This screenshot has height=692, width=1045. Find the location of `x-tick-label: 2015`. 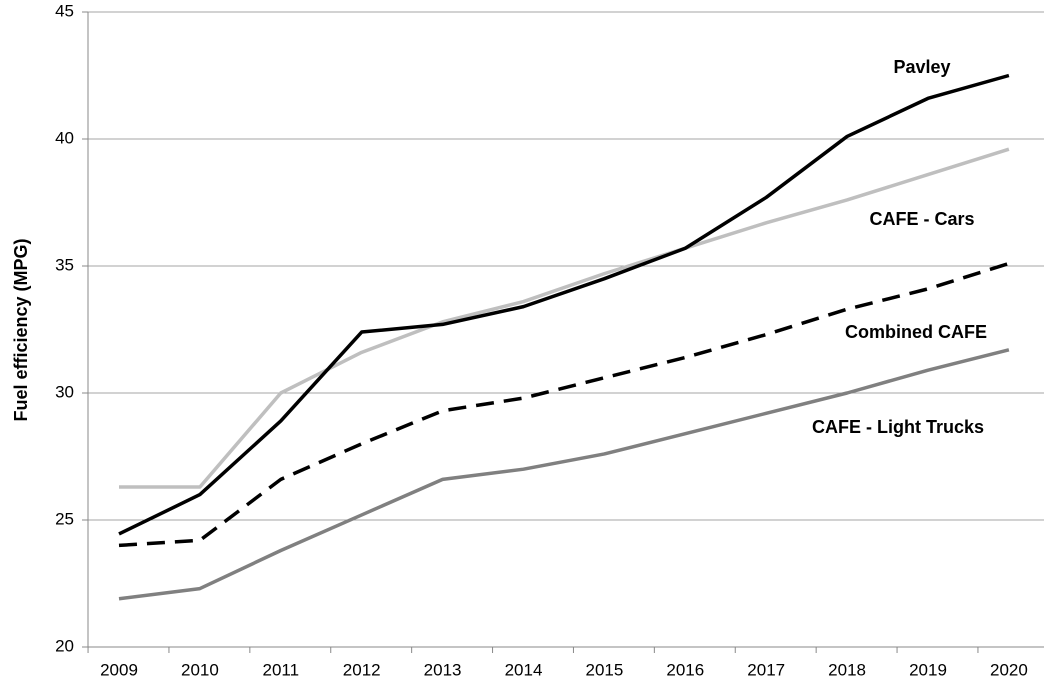

x-tick-label: 2015 is located at coordinates (604, 669).